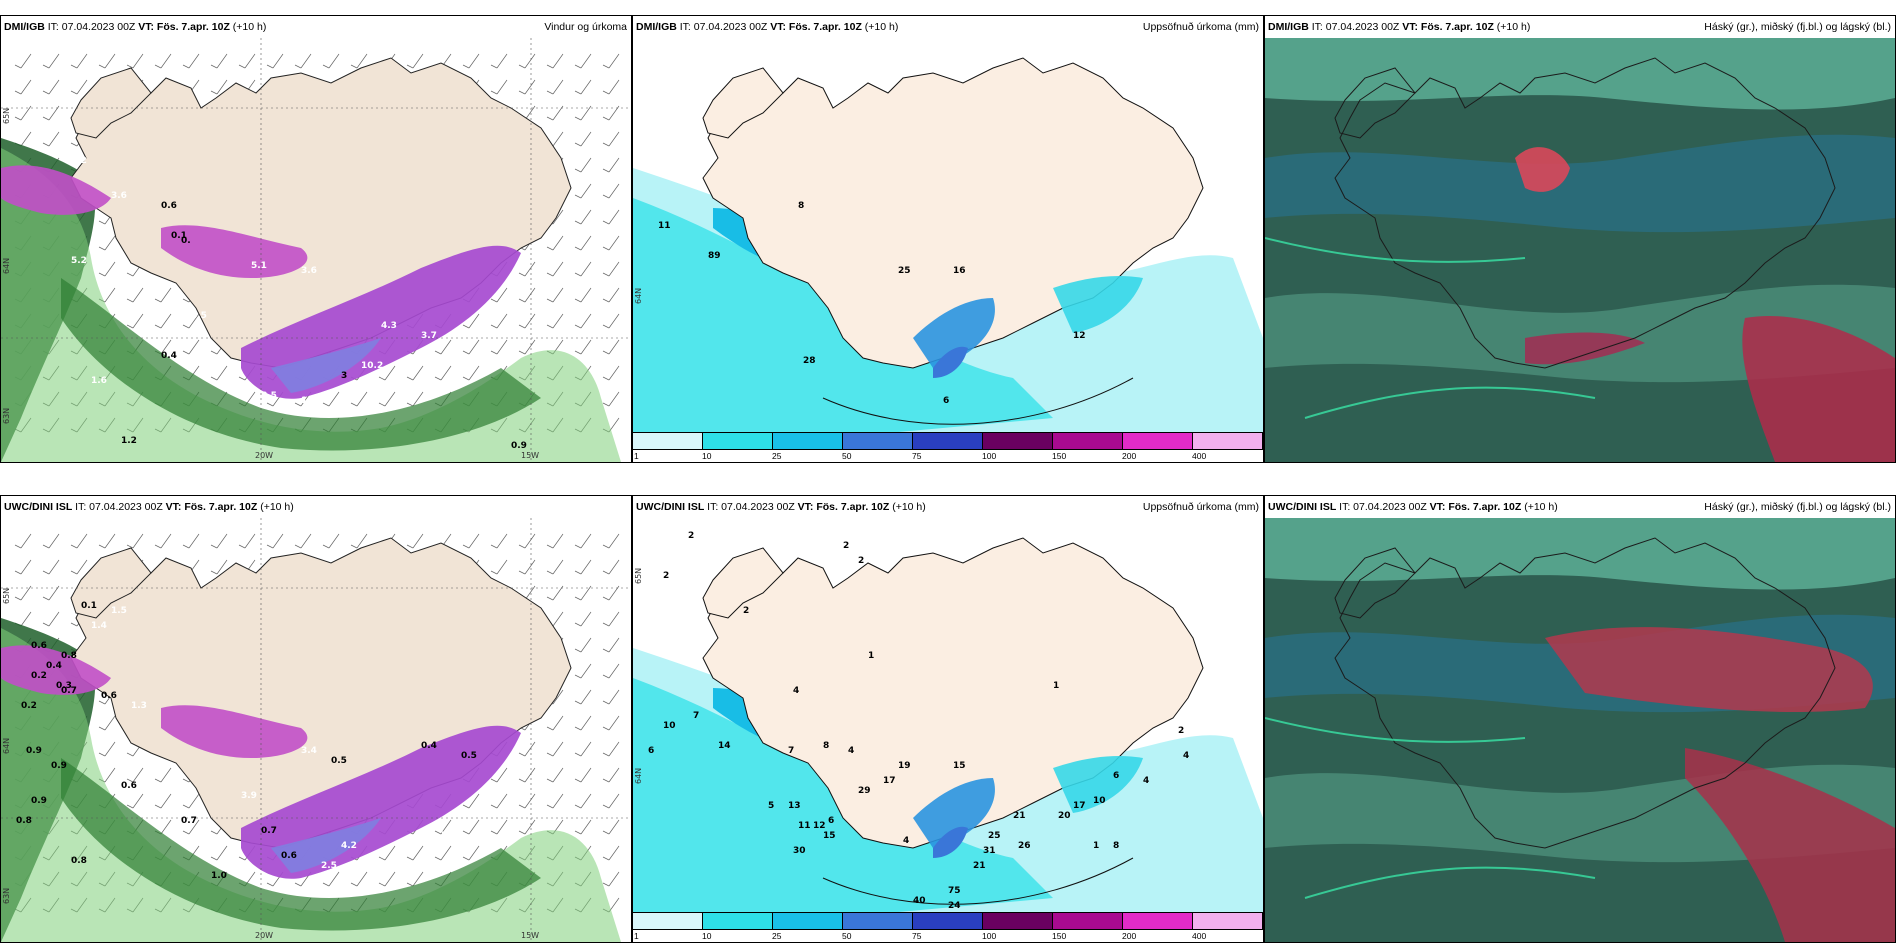 The height and width of the screenshot is (950, 1900). What do you see at coordinates (79, 861) in the screenshot?
I see `wind-precip-label: 0.8` at bounding box center [79, 861].